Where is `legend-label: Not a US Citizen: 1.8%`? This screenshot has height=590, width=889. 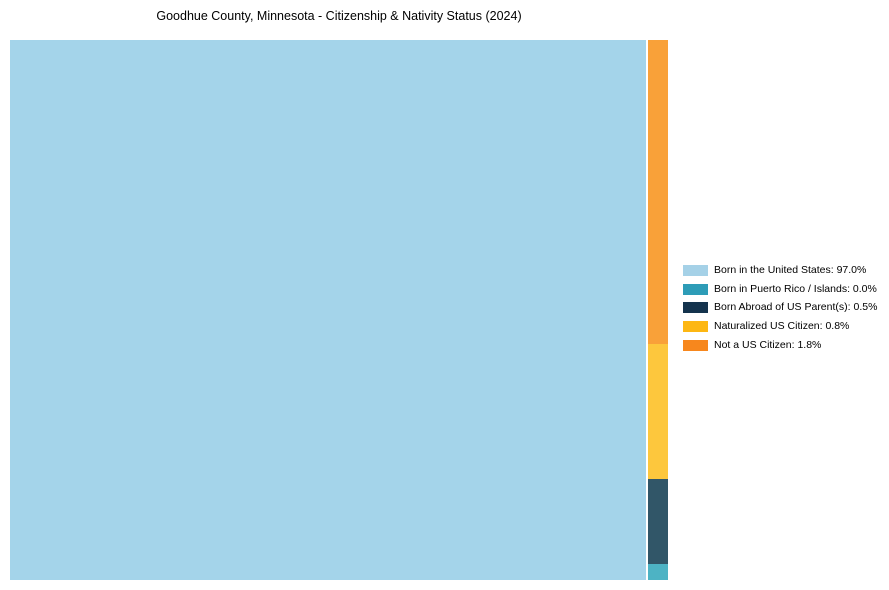
legend-label: Not a US Citizen: 1.8% is located at coordinates (768, 344).